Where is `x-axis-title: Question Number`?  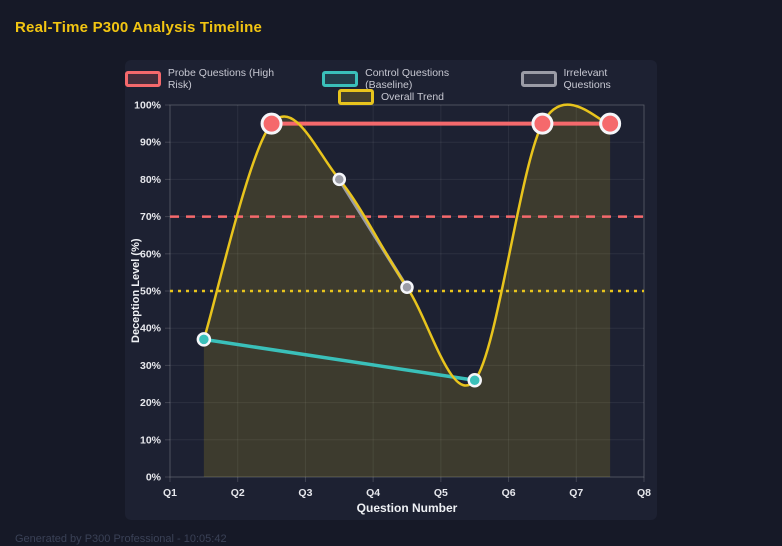 x-axis-title: Question Number is located at coordinates (407, 508).